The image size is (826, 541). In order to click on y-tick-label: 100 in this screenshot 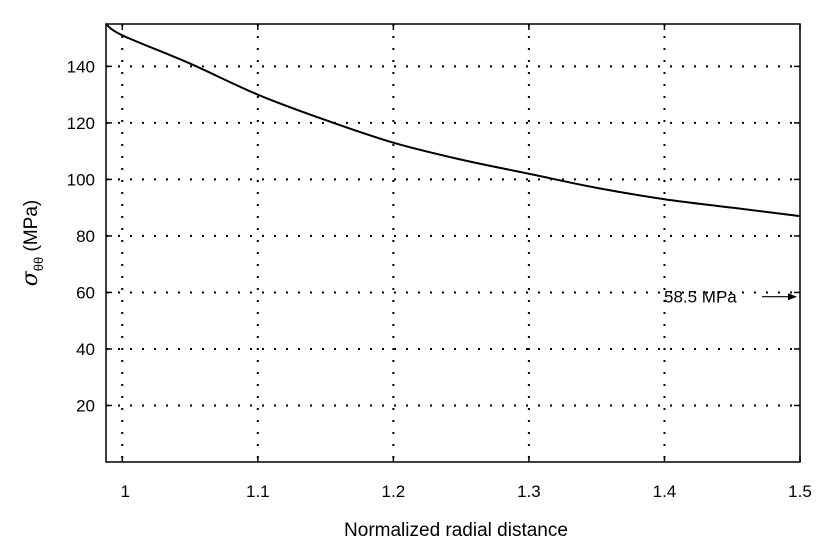, I will do `click(81, 179)`.